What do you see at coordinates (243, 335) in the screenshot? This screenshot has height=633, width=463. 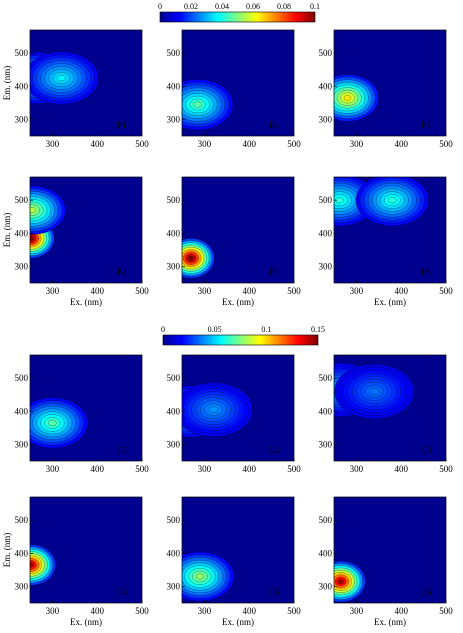 I see `colorbar-2: 0 0.05 0.1 0.15` at bounding box center [243, 335].